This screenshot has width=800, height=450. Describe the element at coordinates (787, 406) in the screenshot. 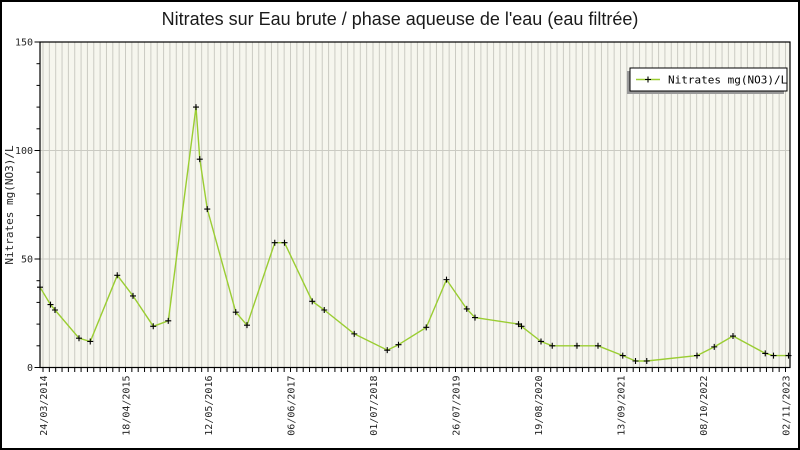

I see `x-tick-label: 02/11/2023` at that location.